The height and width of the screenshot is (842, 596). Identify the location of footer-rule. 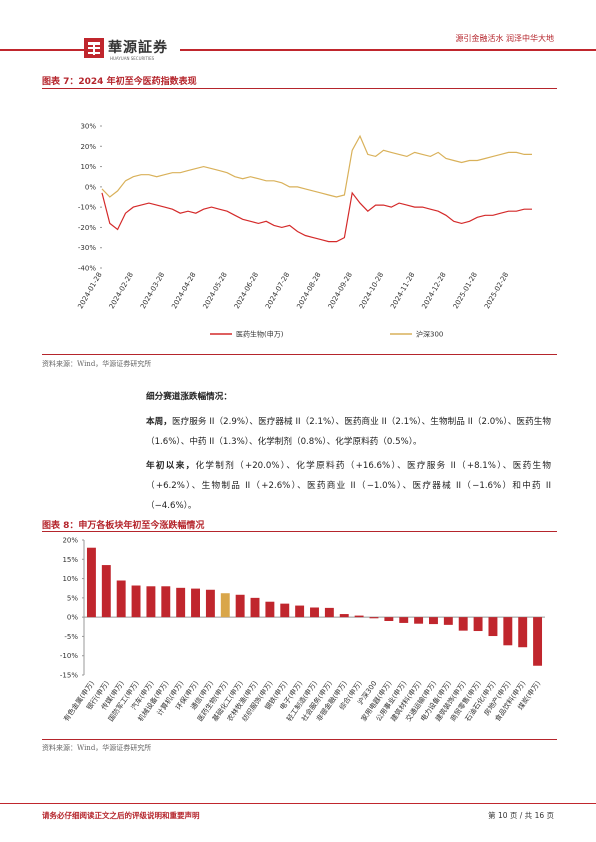
(298, 803).